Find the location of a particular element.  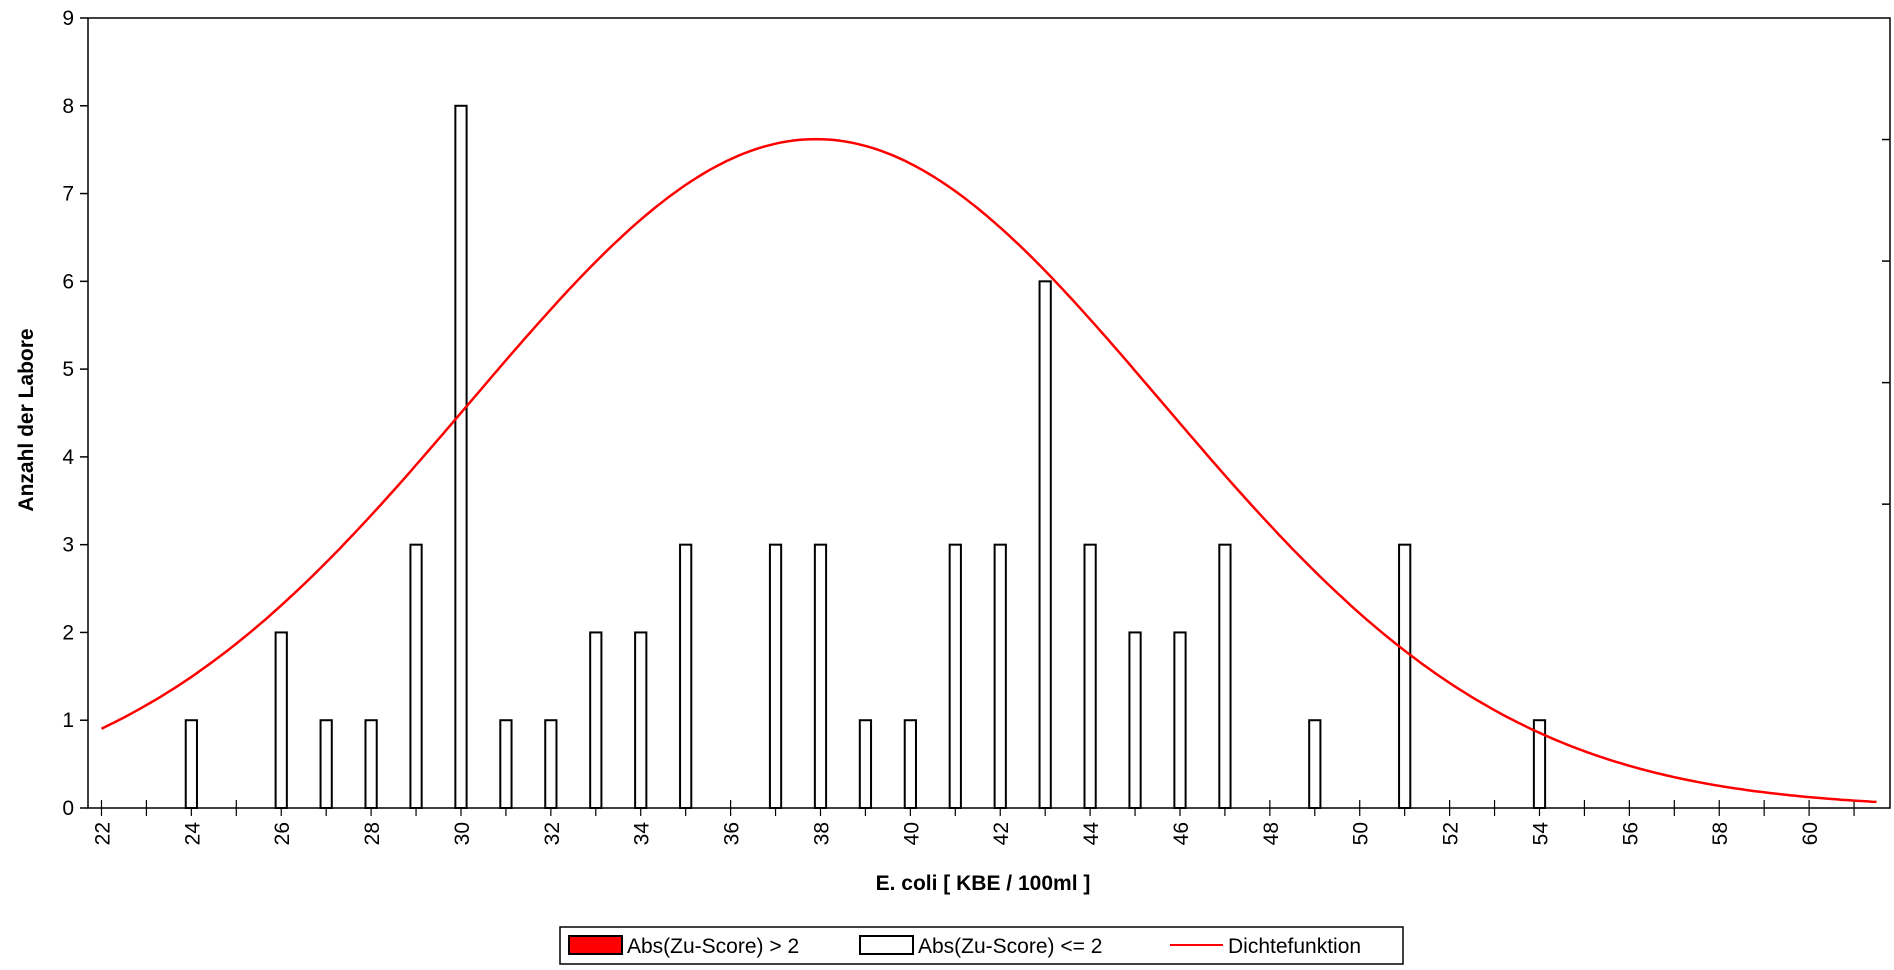

x-tick-label: 28 is located at coordinates (372, 833).